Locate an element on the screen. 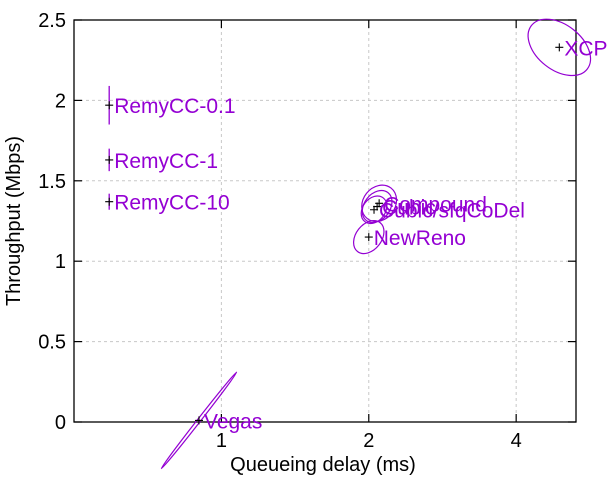 The height and width of the screenshot is (480, 609). y-tick-label: 1.5 is located at coordinates (52, 182).